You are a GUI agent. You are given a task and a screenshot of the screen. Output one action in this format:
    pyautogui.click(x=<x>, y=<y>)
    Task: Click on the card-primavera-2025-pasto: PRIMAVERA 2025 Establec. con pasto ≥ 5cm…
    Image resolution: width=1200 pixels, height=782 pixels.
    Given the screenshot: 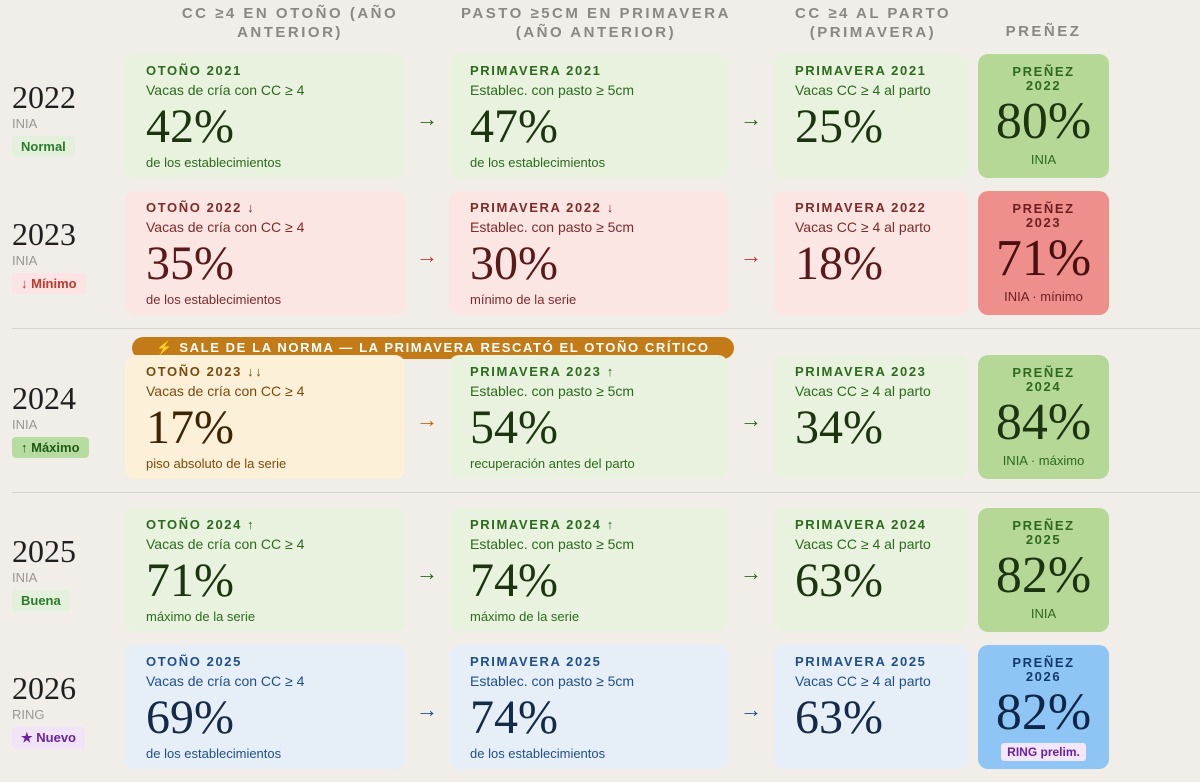 What is the action you would take?
    pyautogui.click(x=588, y=707)
    